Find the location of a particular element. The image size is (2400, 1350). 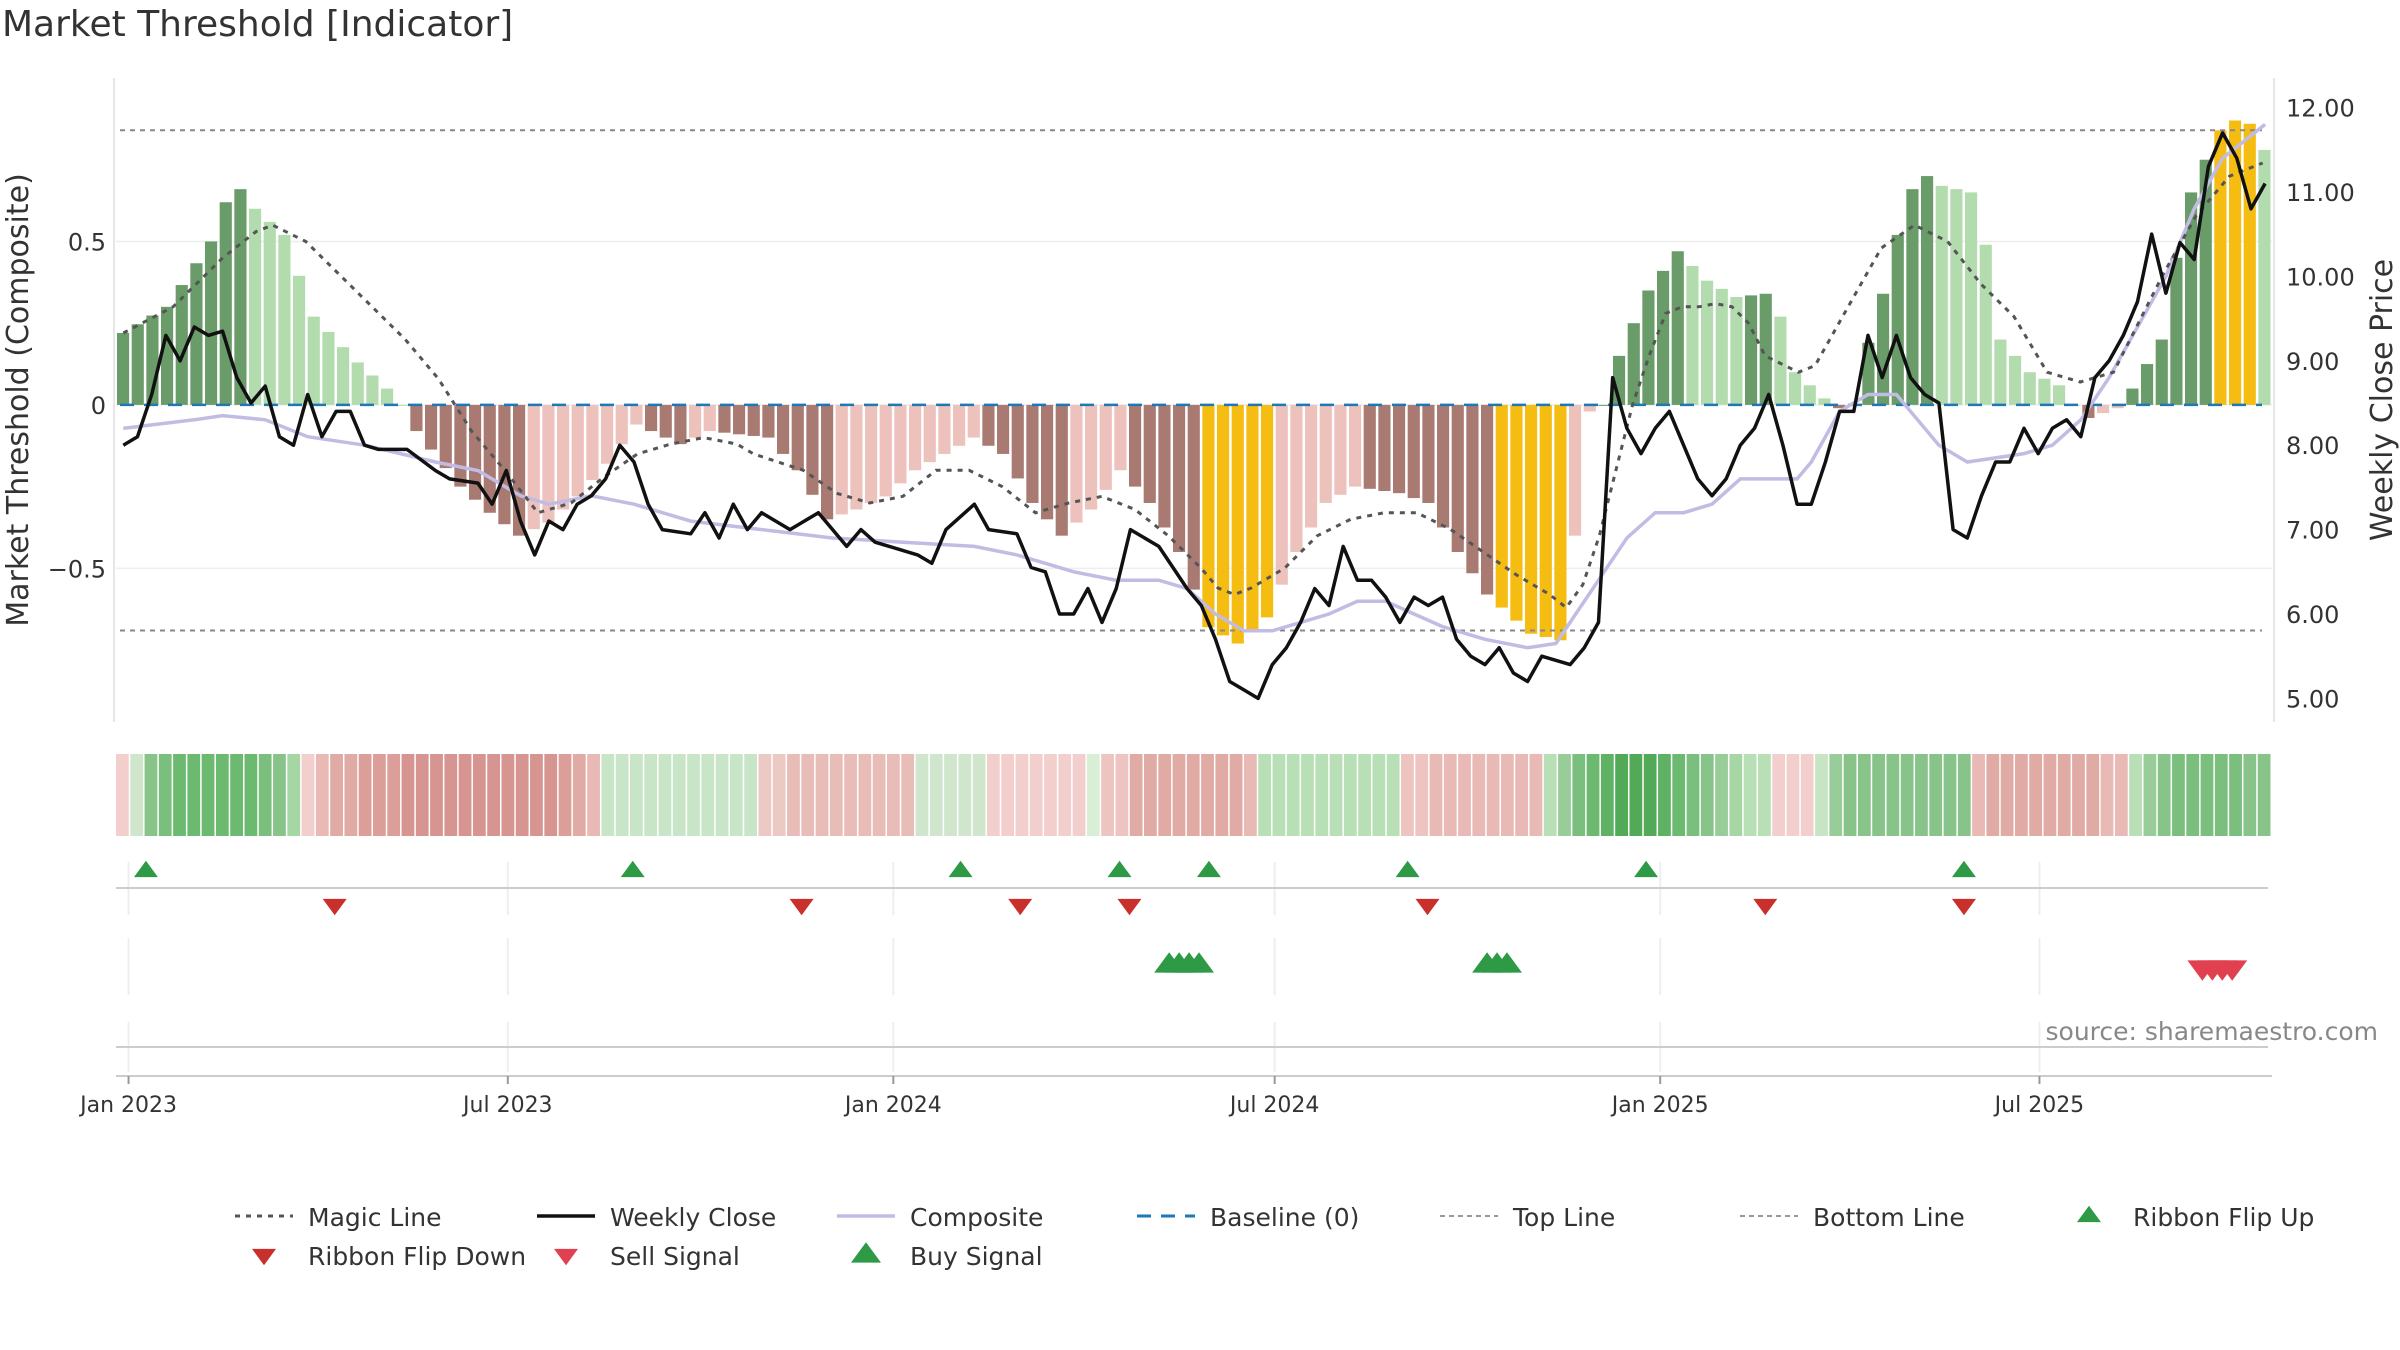

legend-item: Ribbon Flip Up is located at coordinates (2195, 1217).